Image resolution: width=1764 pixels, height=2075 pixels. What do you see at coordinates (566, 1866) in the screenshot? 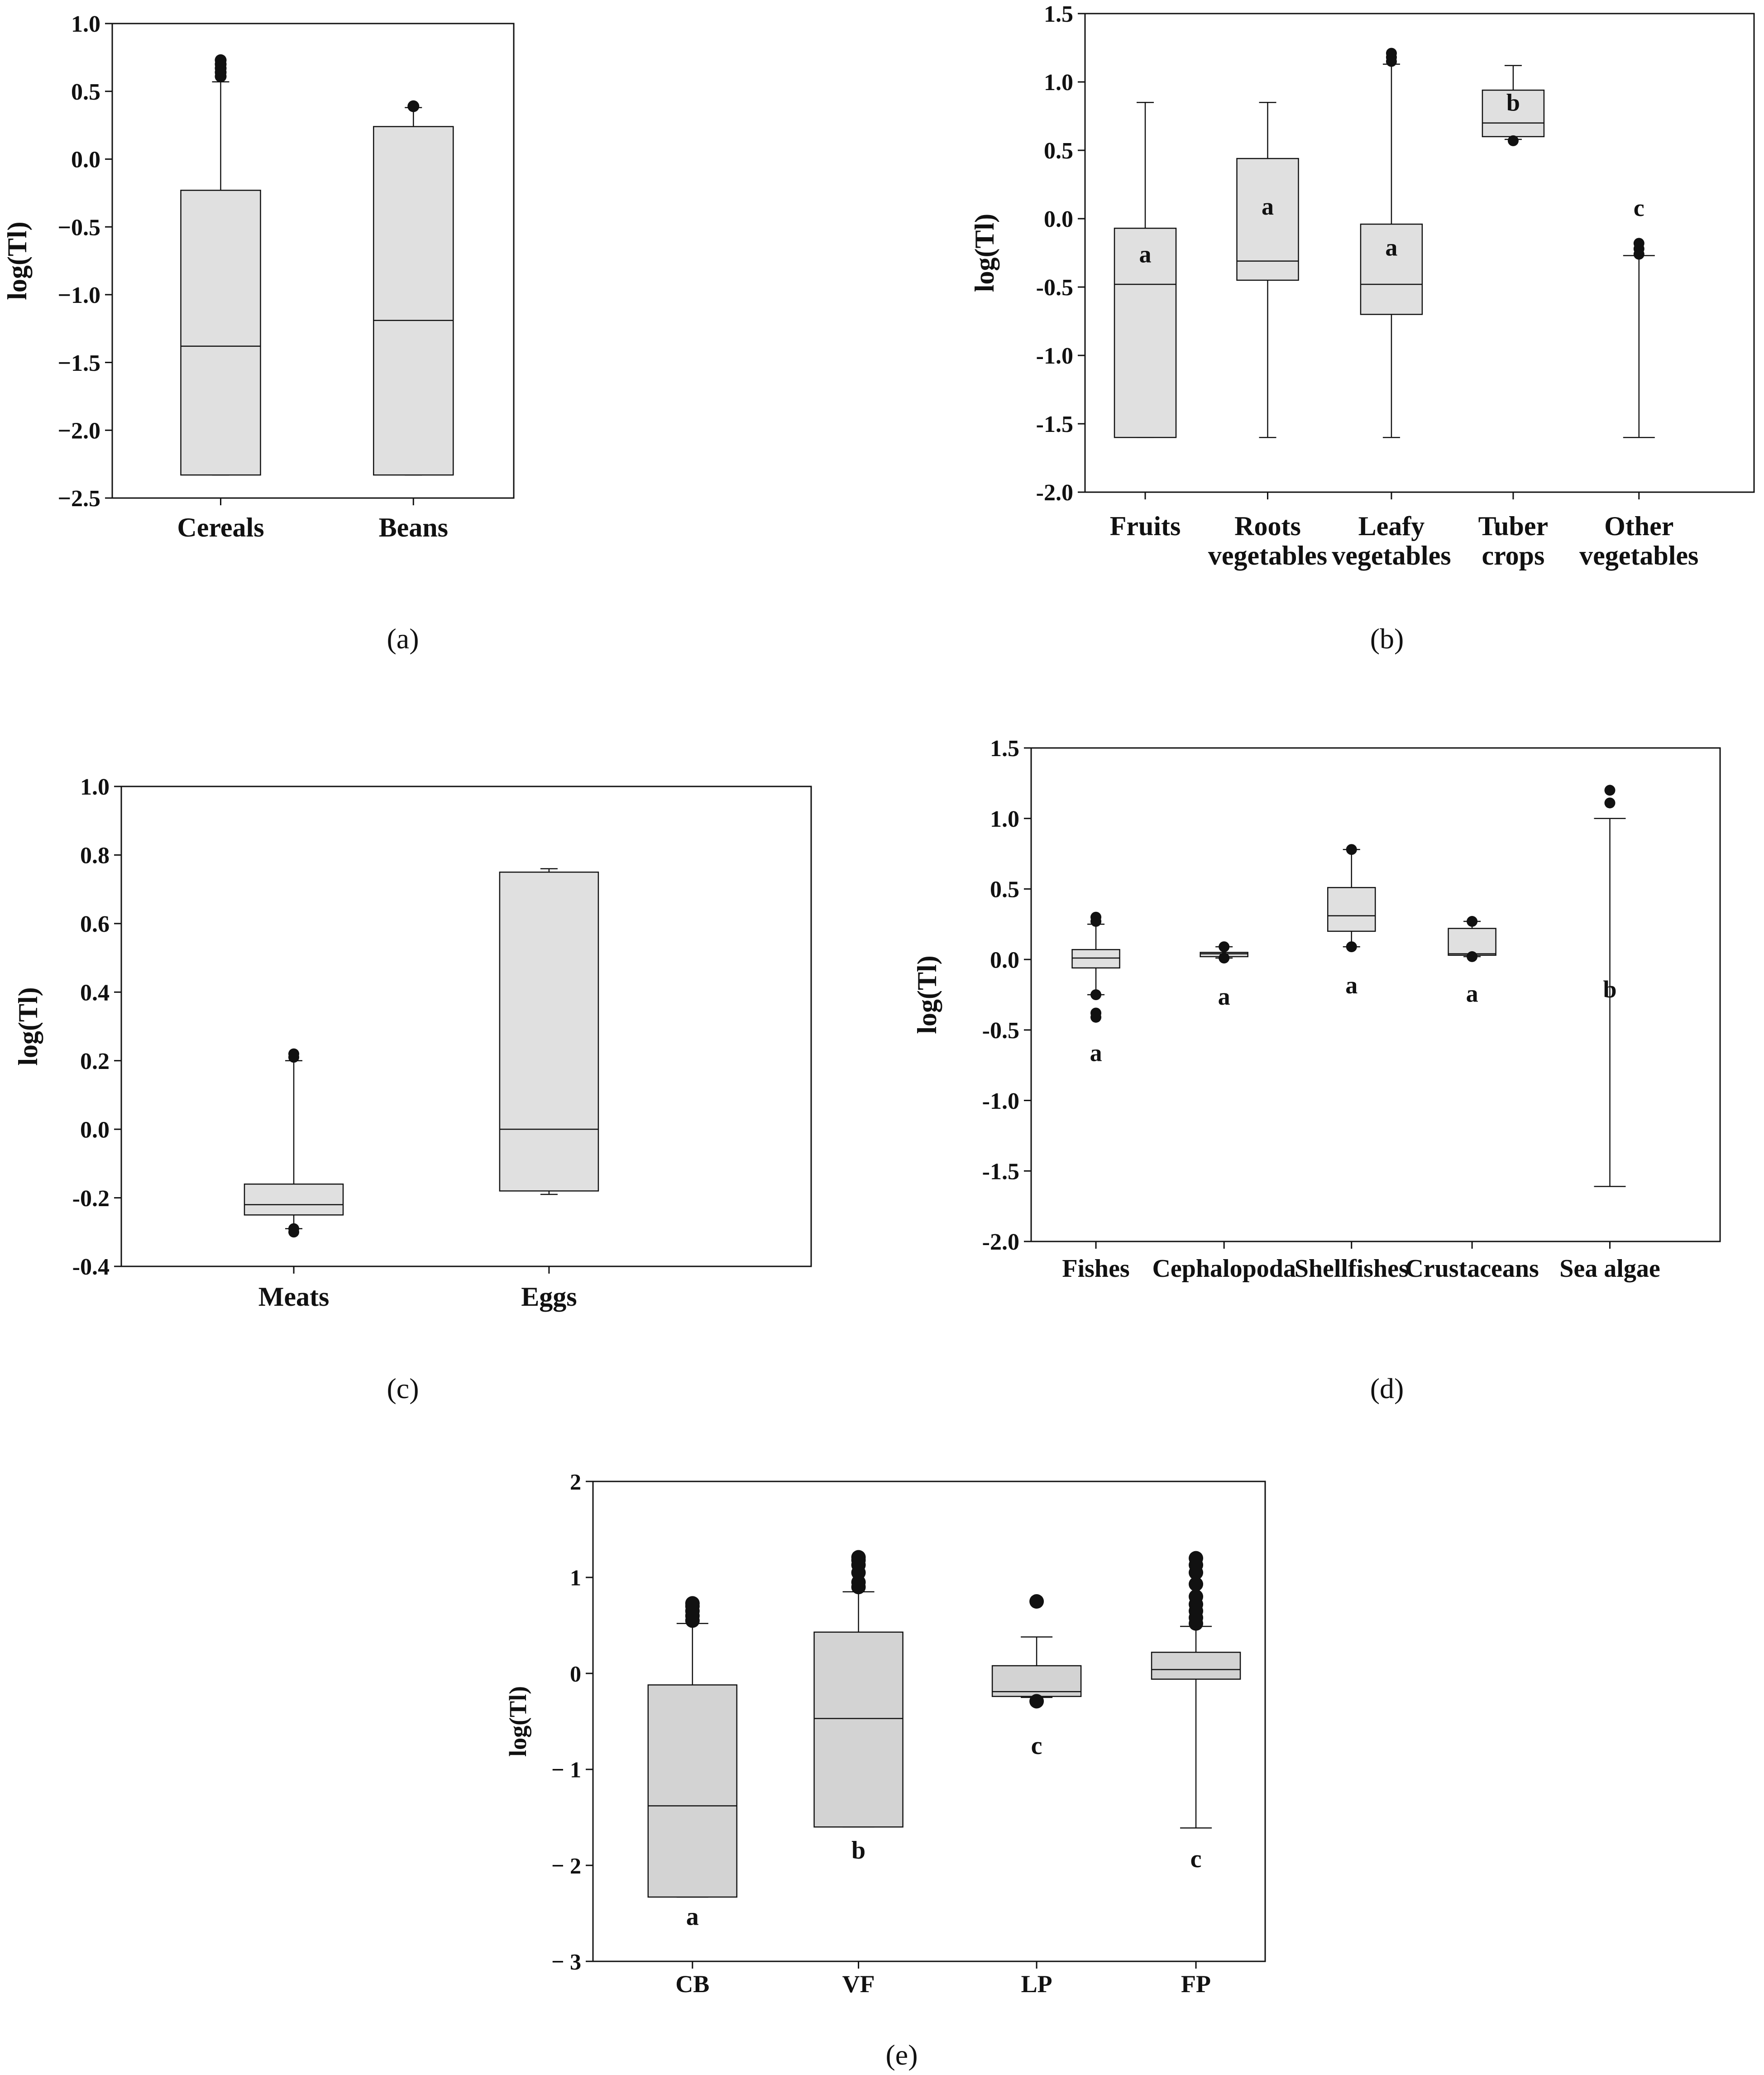
I see `y-tick-label: − 2` at bounding box center [566, 1866].